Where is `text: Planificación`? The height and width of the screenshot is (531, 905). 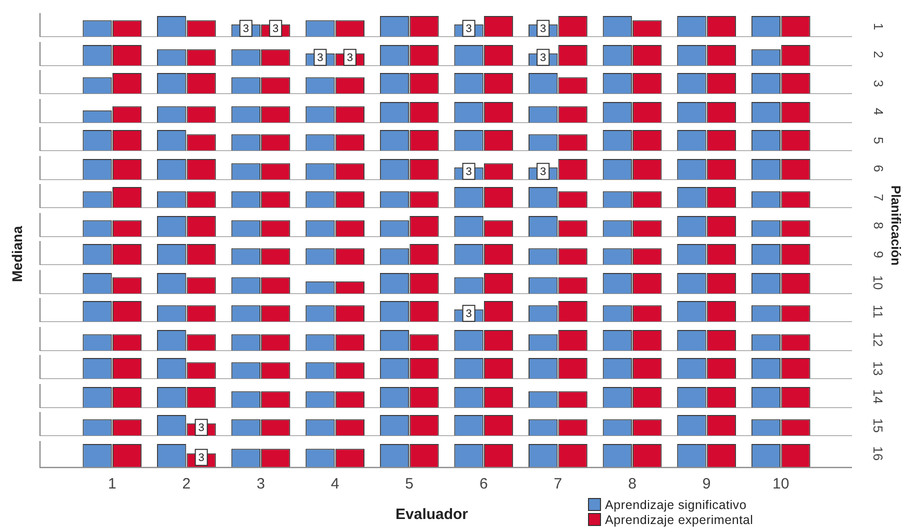 text: Planificación is located at coordinates (896, 225).